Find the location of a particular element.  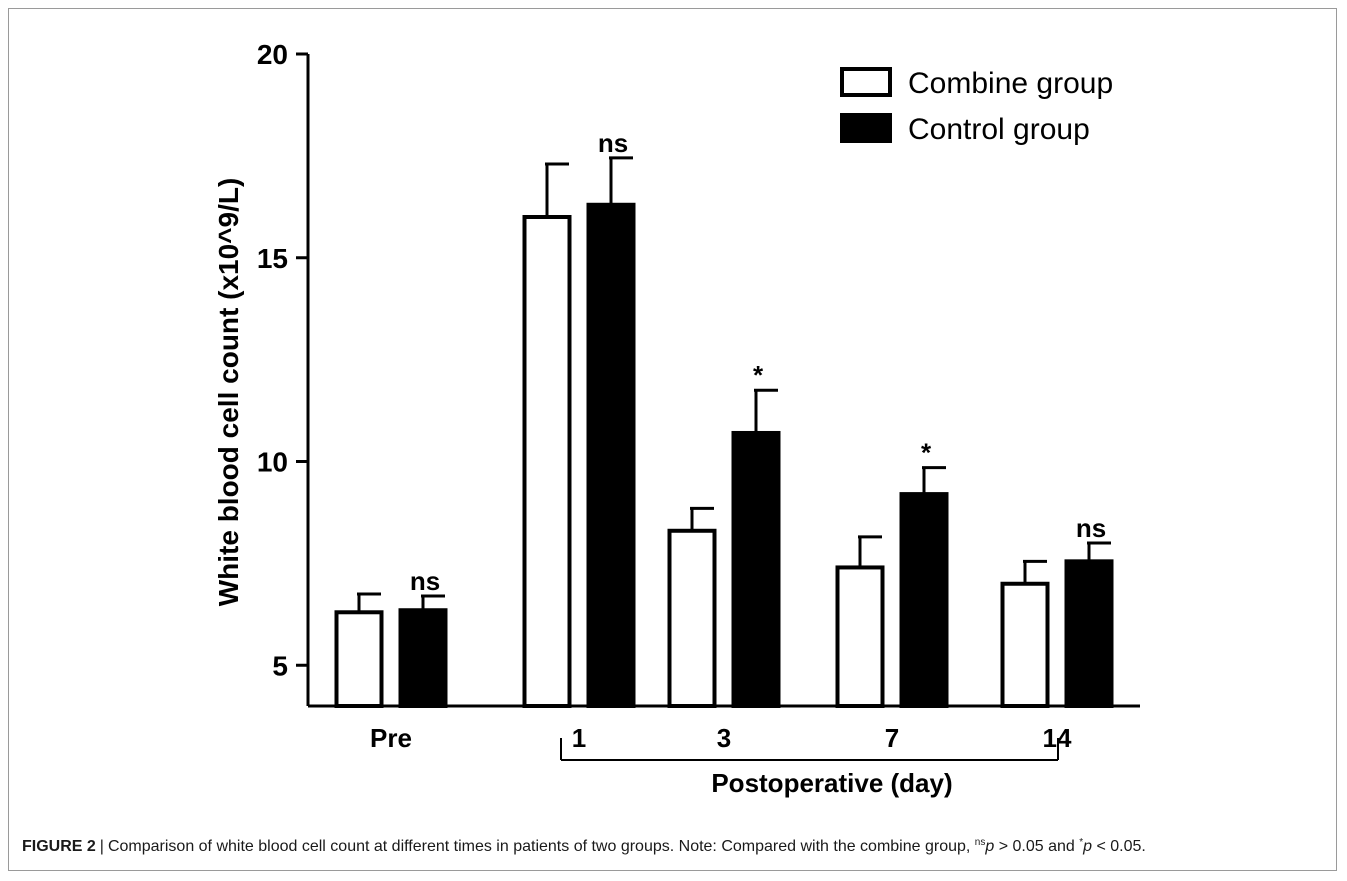

x-tick-labels: Pre13714 is located at coordinates (721, 738).